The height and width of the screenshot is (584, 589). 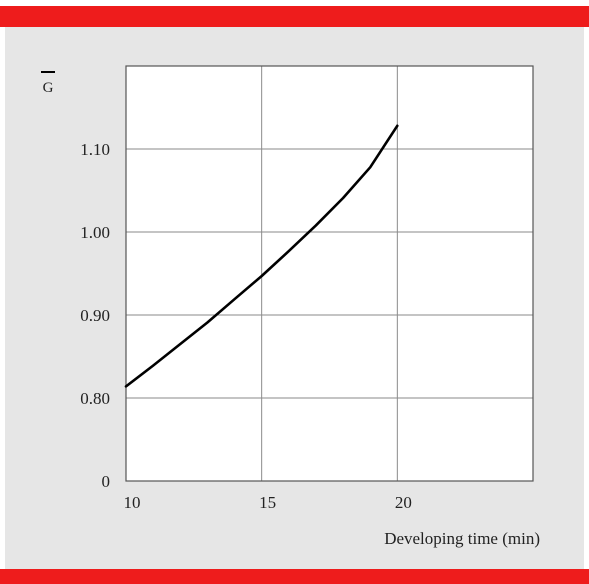 I want to click on y-tick-label-4: 1.10, so click(x=95, y=149).